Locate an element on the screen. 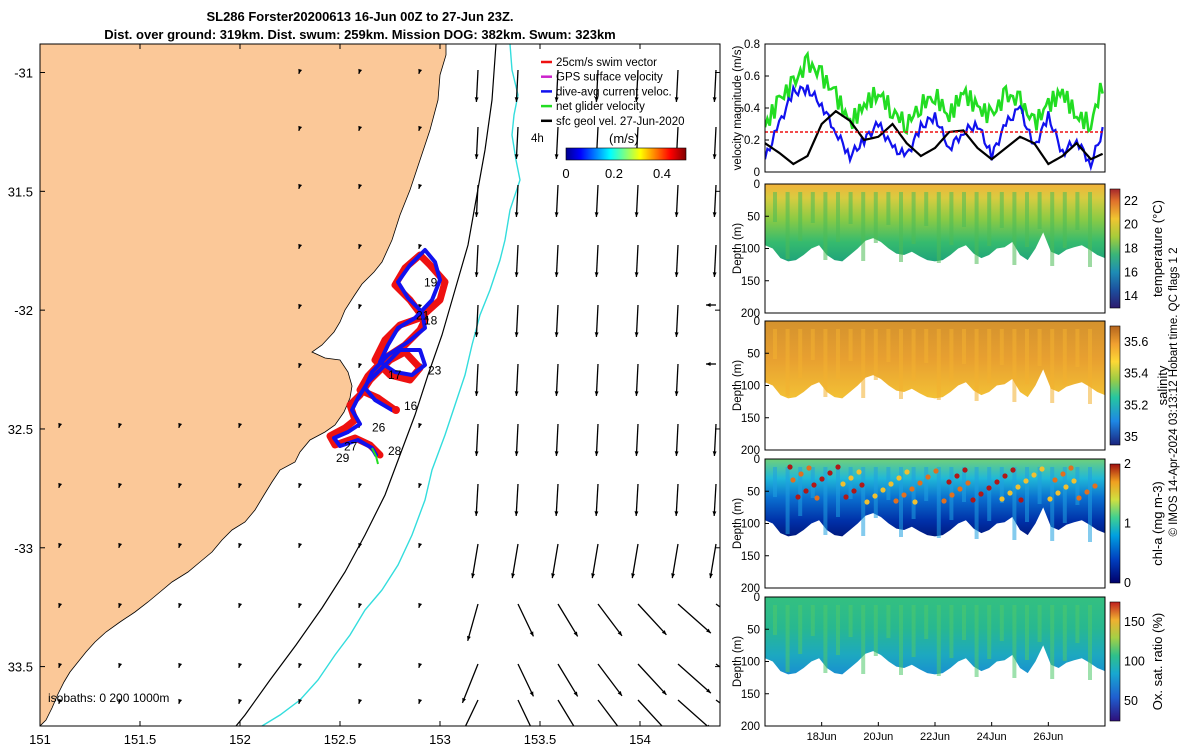 This screenshot has height=750, width=1200. map-colorbar-ticks: 0 0.2 0.4 is located at coordinates (616, 173).